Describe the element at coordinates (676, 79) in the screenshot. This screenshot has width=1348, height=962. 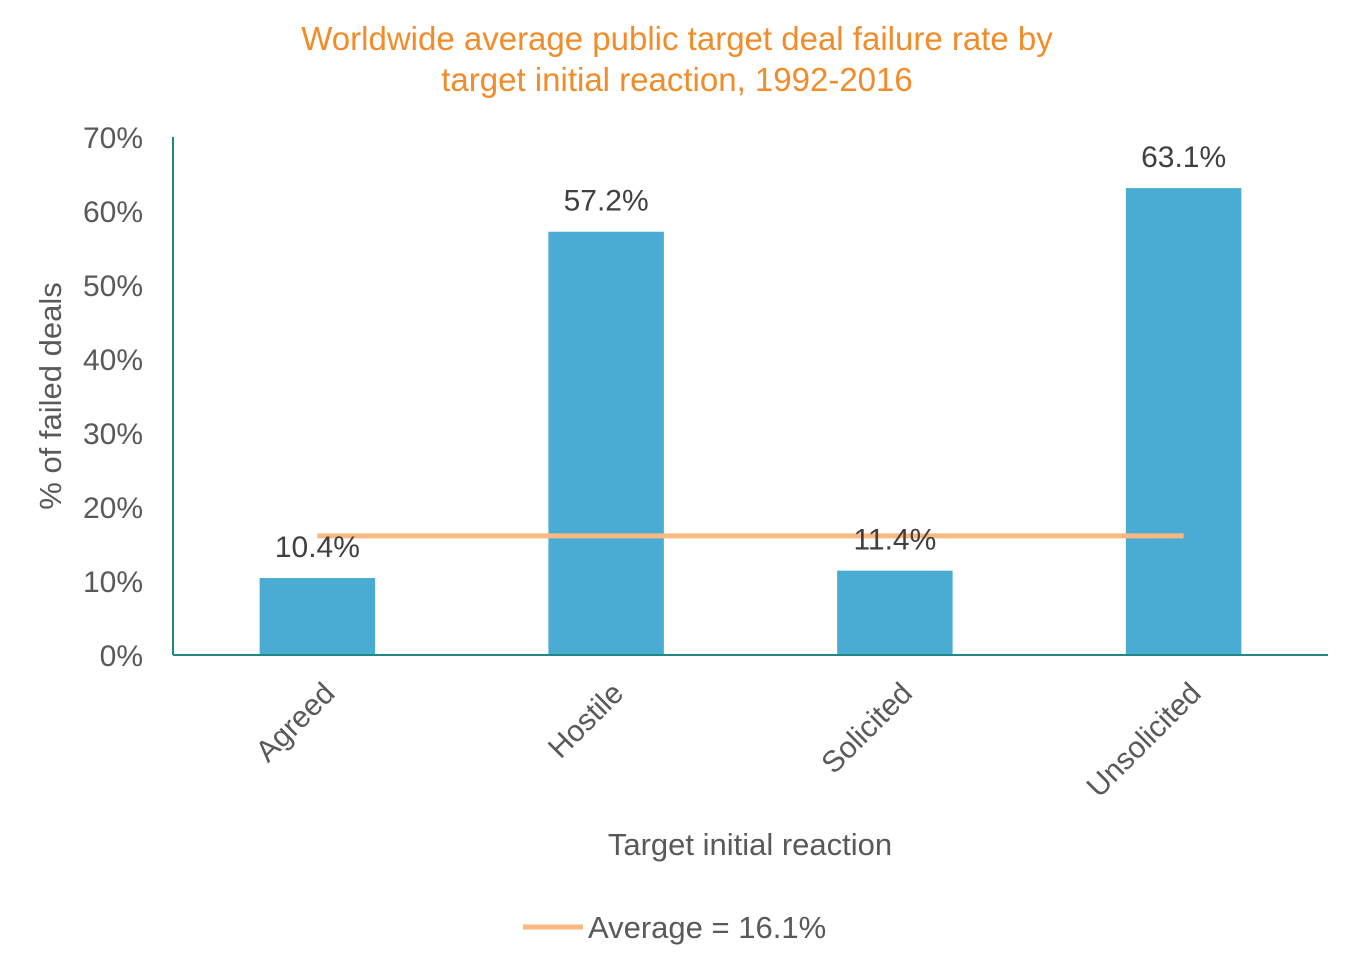
I see `chart-title-line-2: target initial reaction, 1992-2016` at that location.